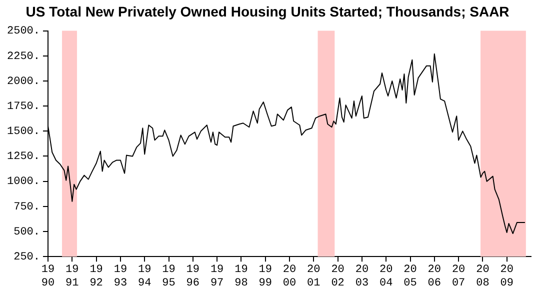 Image resolution: width=545 pixels, height=290 pixels. Describe the element at coordinates (314, 277) in the screenshot. I see `x-tick-label: 20 01` at that location.